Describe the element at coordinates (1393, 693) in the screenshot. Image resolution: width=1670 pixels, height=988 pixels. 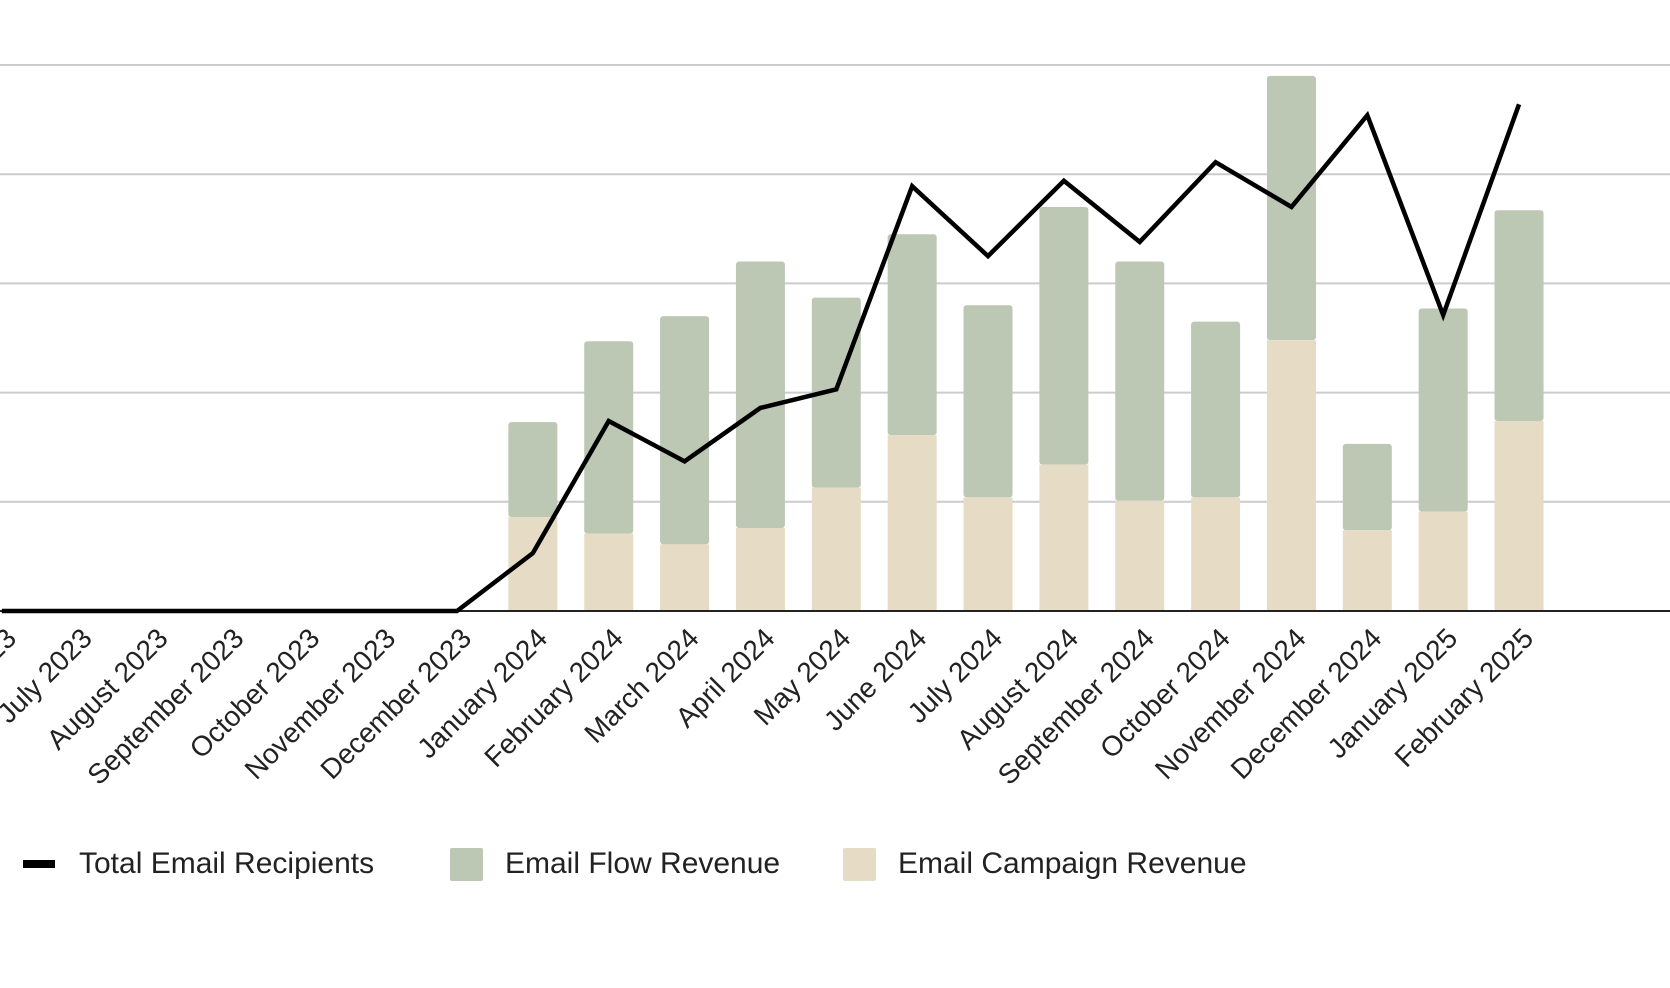
I see `x-tick-label: January 2025` at that location.